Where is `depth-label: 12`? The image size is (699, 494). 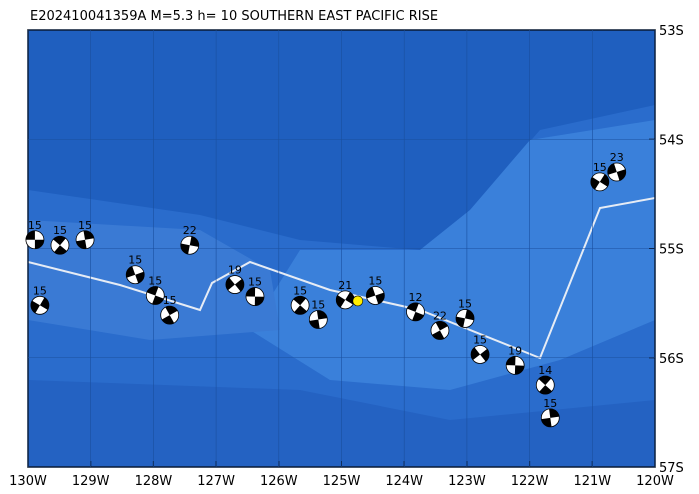 depth-label: 12 is located at coordinates (415, 297).